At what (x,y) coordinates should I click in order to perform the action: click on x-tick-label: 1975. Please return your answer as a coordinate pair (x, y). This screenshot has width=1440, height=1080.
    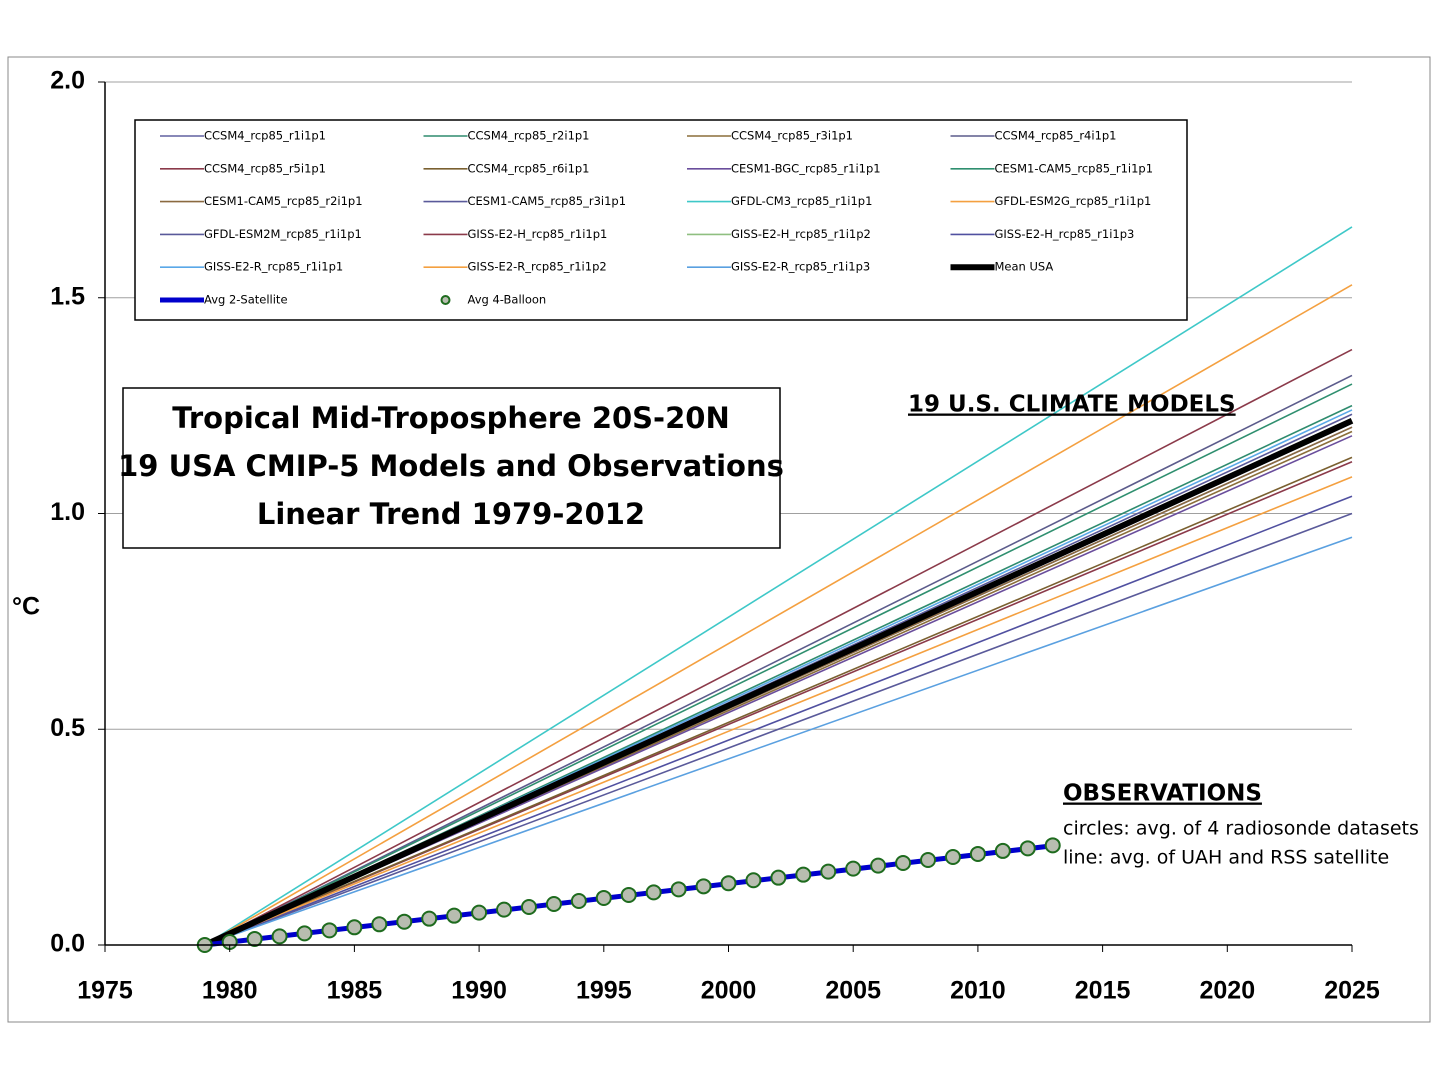
    Looking at the image, I should click on (105, 991).